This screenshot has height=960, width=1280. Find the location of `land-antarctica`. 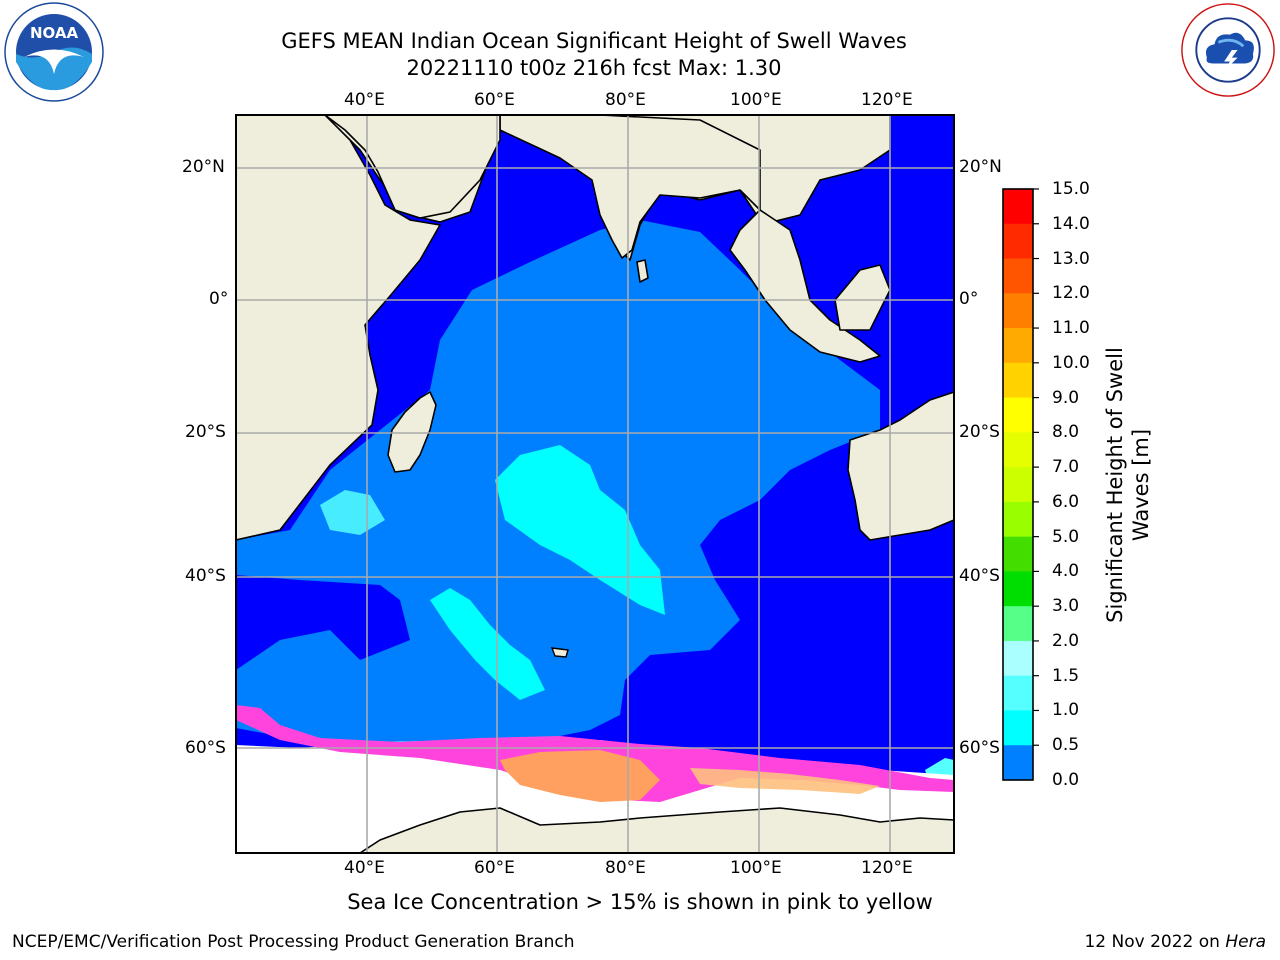

land-antarctica is located at coordinates (595, 830).